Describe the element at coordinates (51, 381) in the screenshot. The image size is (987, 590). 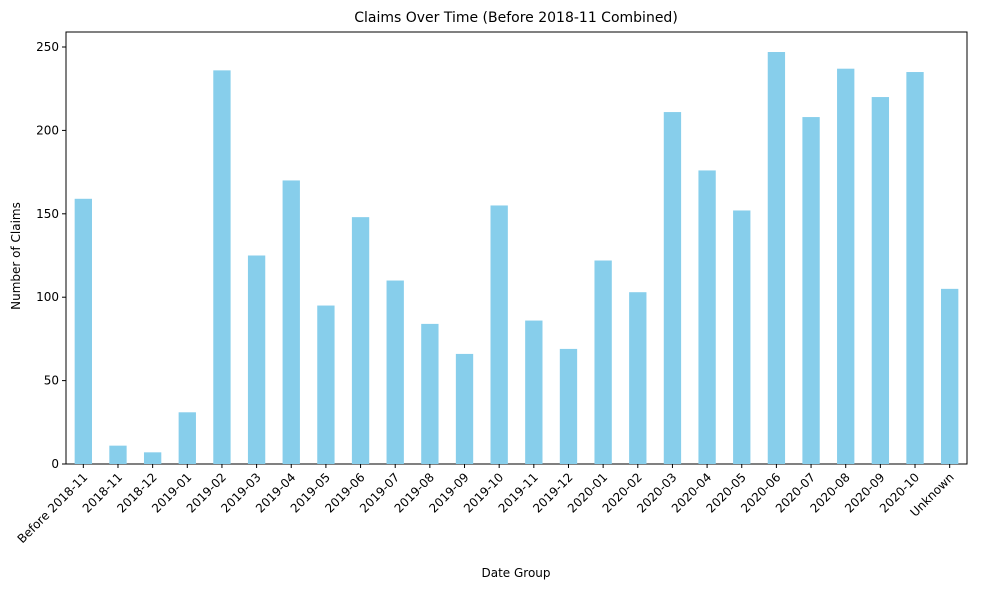
I see `y-tick-label: 50` at that location.